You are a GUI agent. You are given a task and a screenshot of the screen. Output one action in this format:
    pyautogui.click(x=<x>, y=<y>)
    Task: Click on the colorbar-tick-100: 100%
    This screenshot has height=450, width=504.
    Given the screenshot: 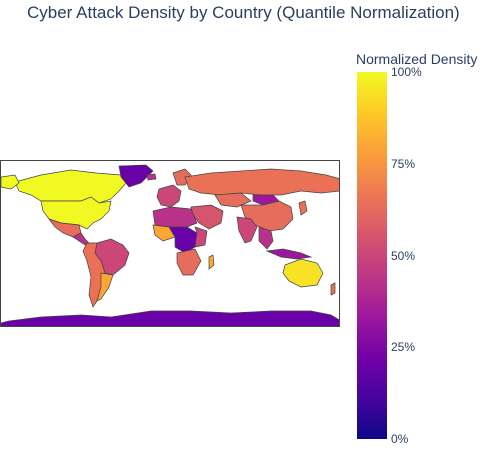 What is the action you would take?
    pyautogui.click(x=406, y=72)
    